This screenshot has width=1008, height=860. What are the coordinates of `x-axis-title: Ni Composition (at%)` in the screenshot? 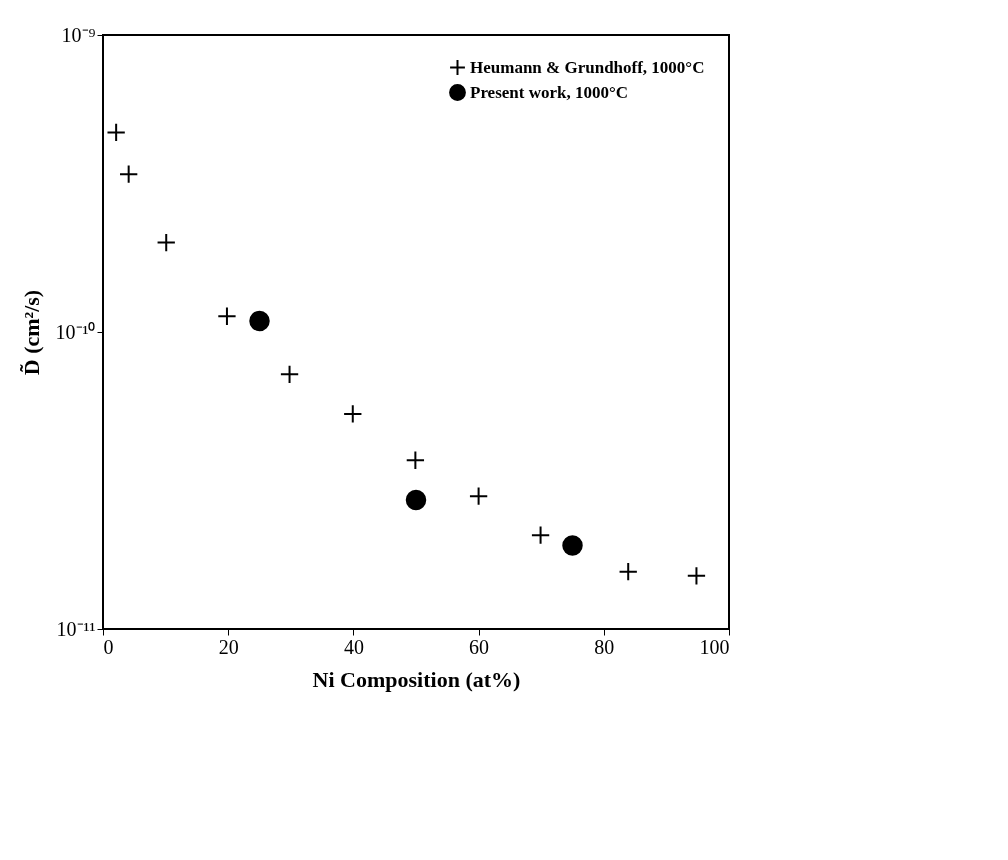 It's located at (416, 679).